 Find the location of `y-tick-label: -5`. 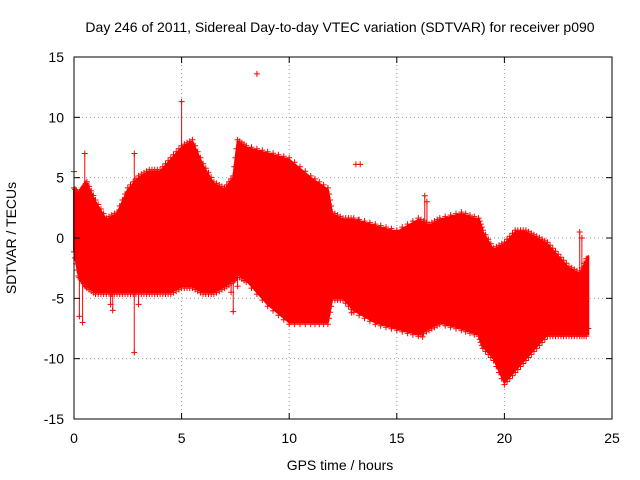

y-tick-label: -5 is located at coordinates (58, 298).